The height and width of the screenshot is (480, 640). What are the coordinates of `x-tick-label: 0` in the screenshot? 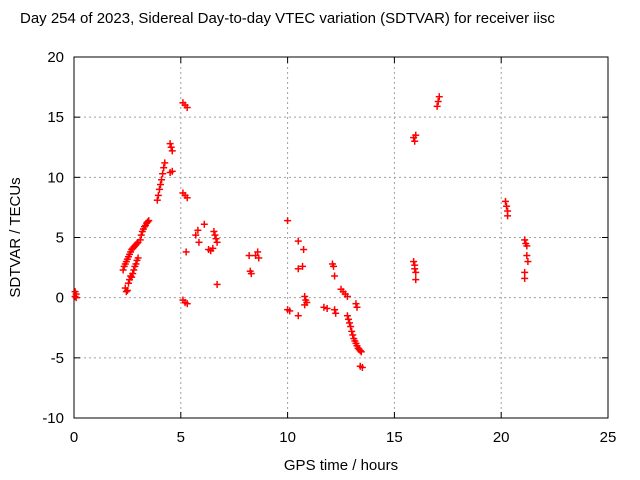 It's located at (74, 437).